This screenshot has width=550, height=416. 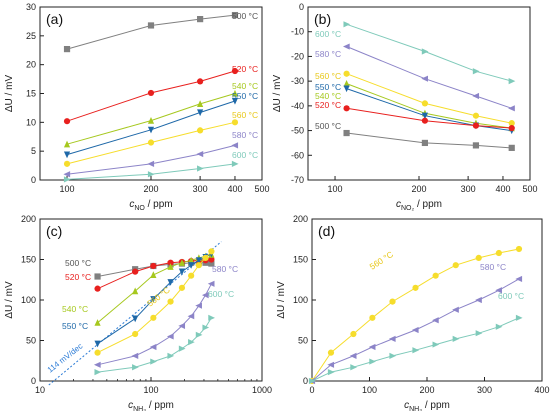 What do you see at coordinates (297, 81) in the screenshot?
I see `y-tick-label: -30` at bounding box center [297, 81].